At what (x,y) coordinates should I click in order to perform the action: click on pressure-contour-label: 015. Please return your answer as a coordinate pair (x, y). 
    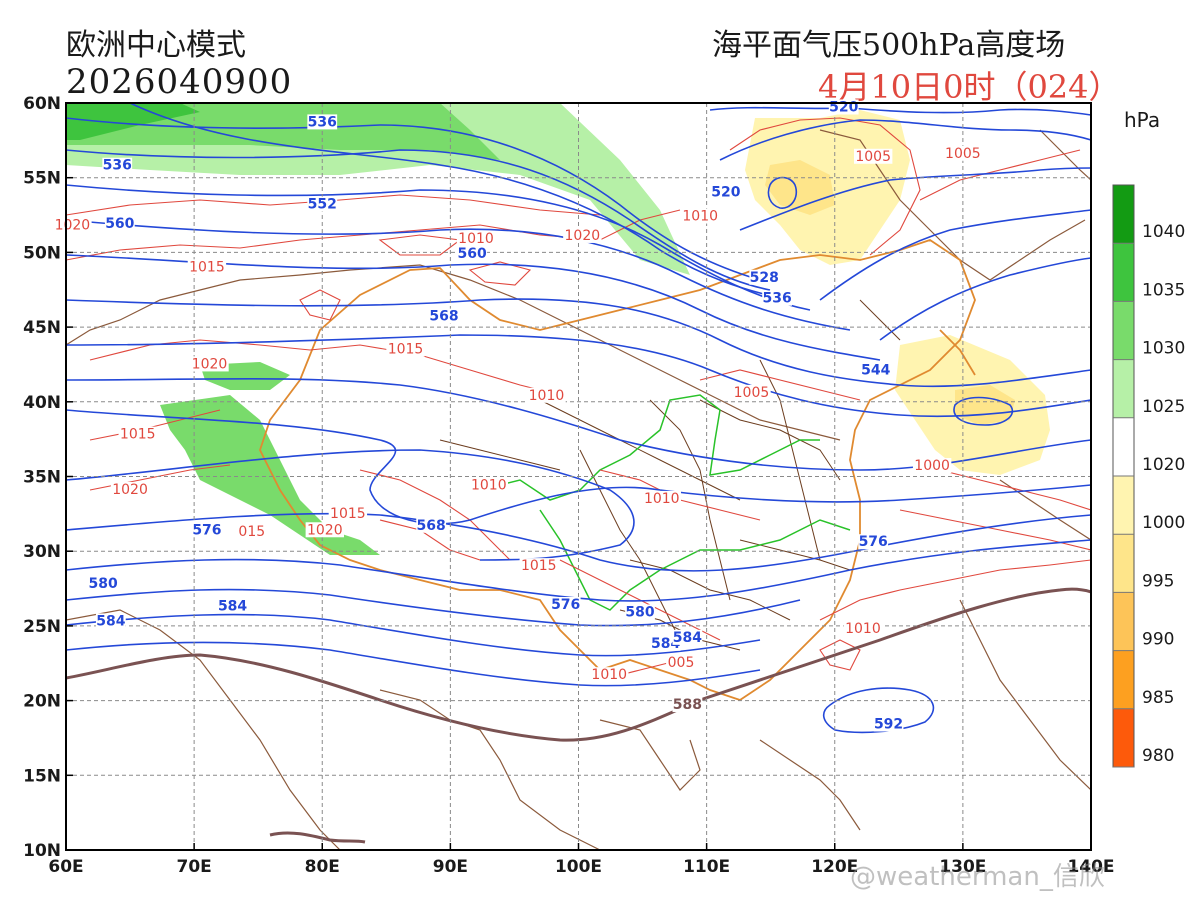
    Looking at the image, I should click on (251, 532).